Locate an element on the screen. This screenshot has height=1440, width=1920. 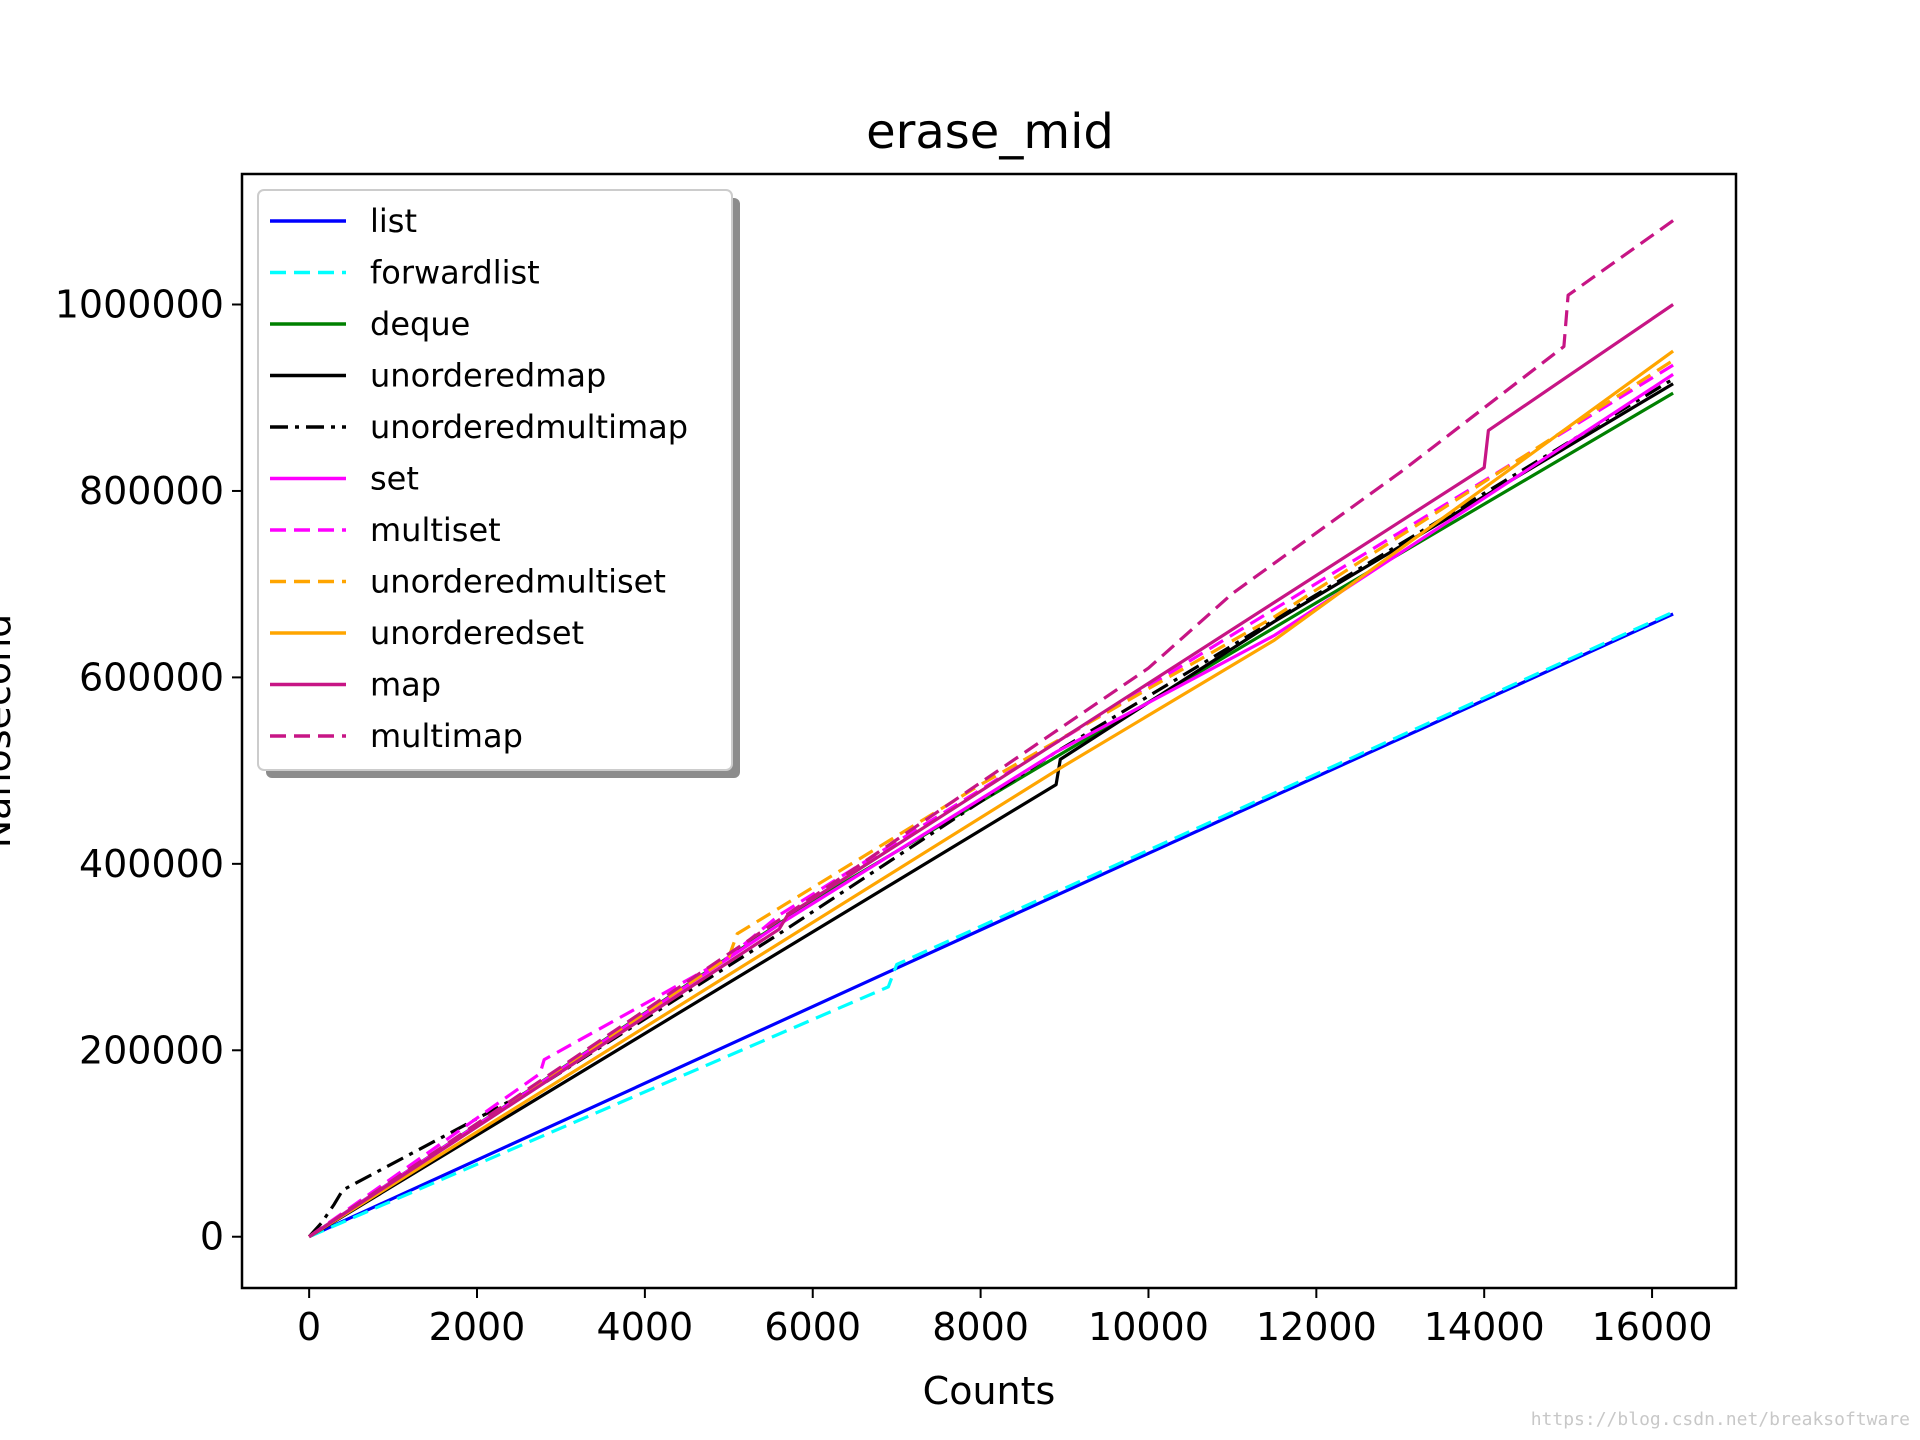
legend-label-multimap: multimap is located at coordinates (446, 736).